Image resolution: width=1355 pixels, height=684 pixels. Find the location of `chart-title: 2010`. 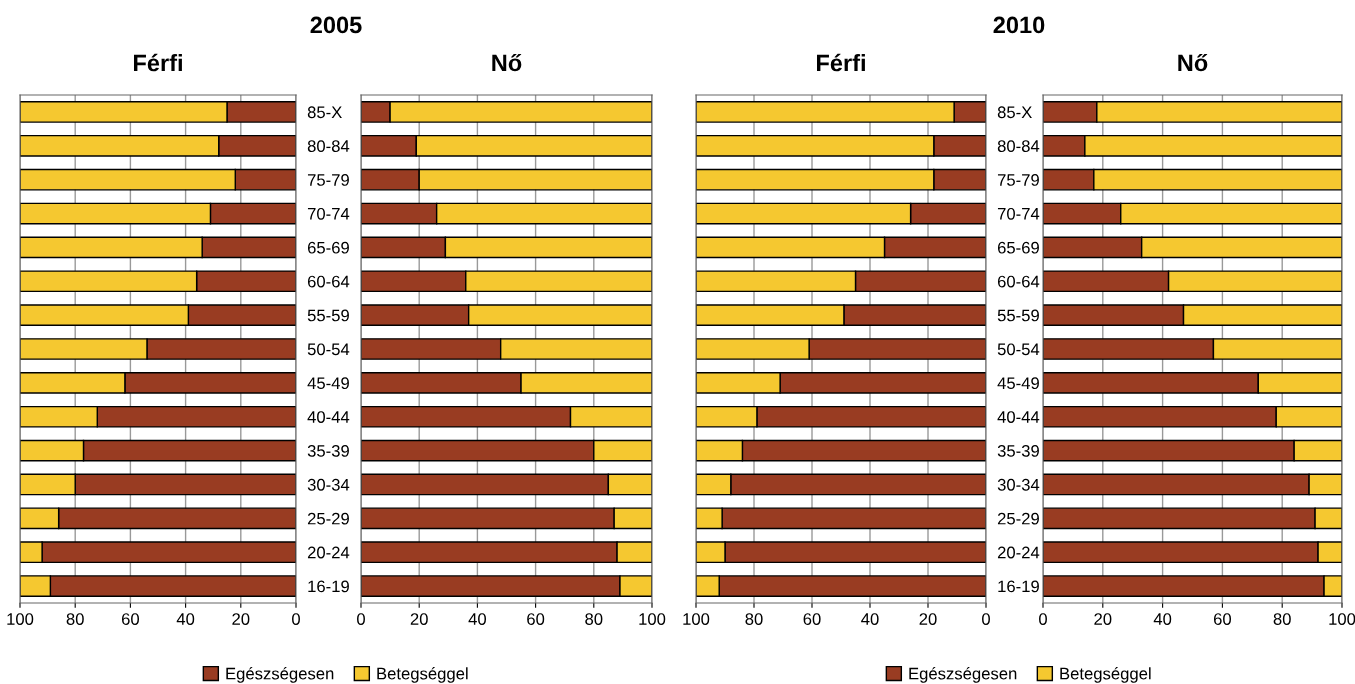

chart-title: 2010 is located at coordinates (1019, 25).